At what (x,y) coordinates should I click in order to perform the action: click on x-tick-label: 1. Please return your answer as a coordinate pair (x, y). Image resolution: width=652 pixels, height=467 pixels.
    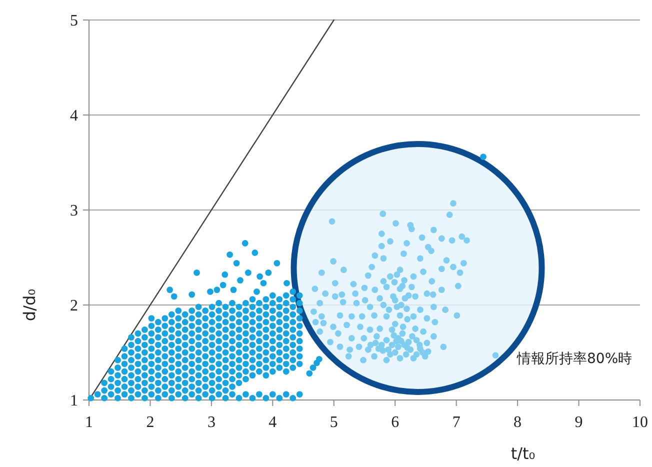
    Looking at the image, I should click on (89, 422).